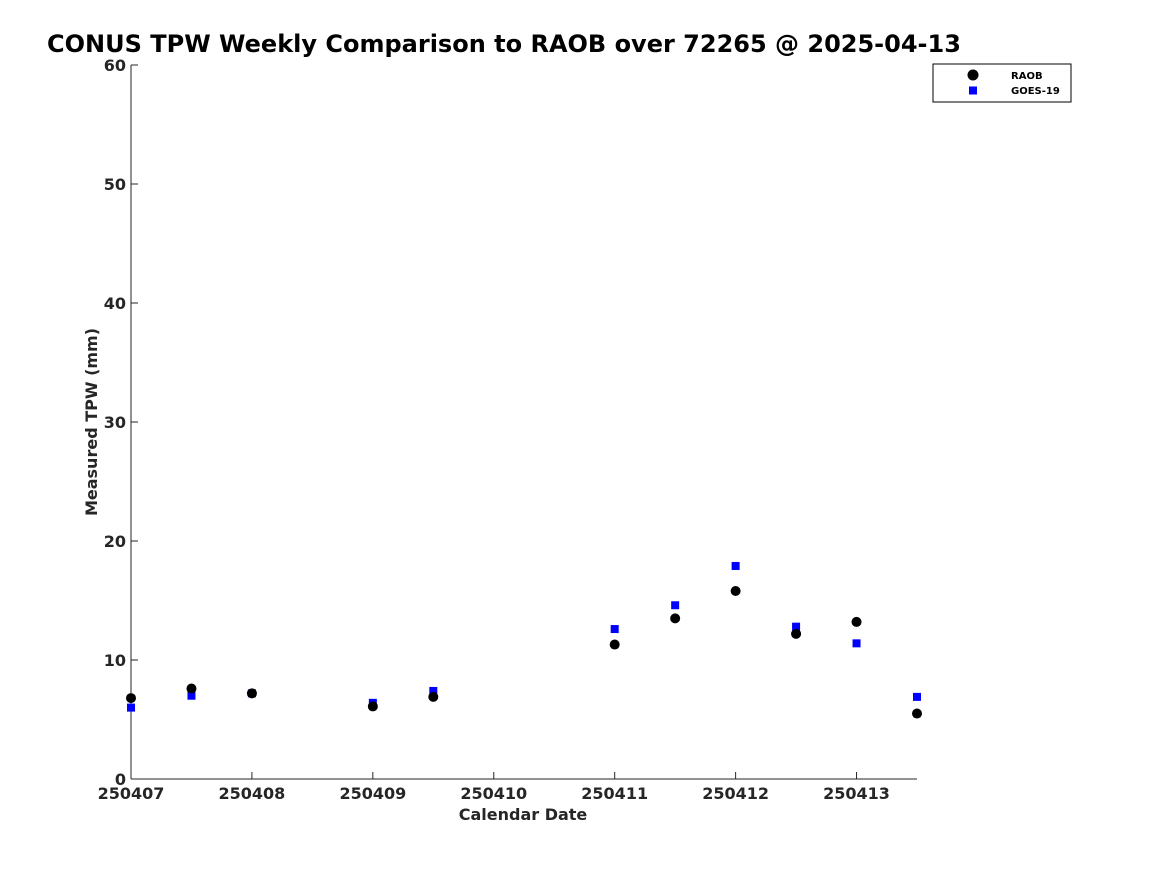 This screenshot has height=875, width=1167. What do you see at coordinates (735, 793) in the screenshot?
I see `x-tick-label: 250412` at bounding box center [735, 793].